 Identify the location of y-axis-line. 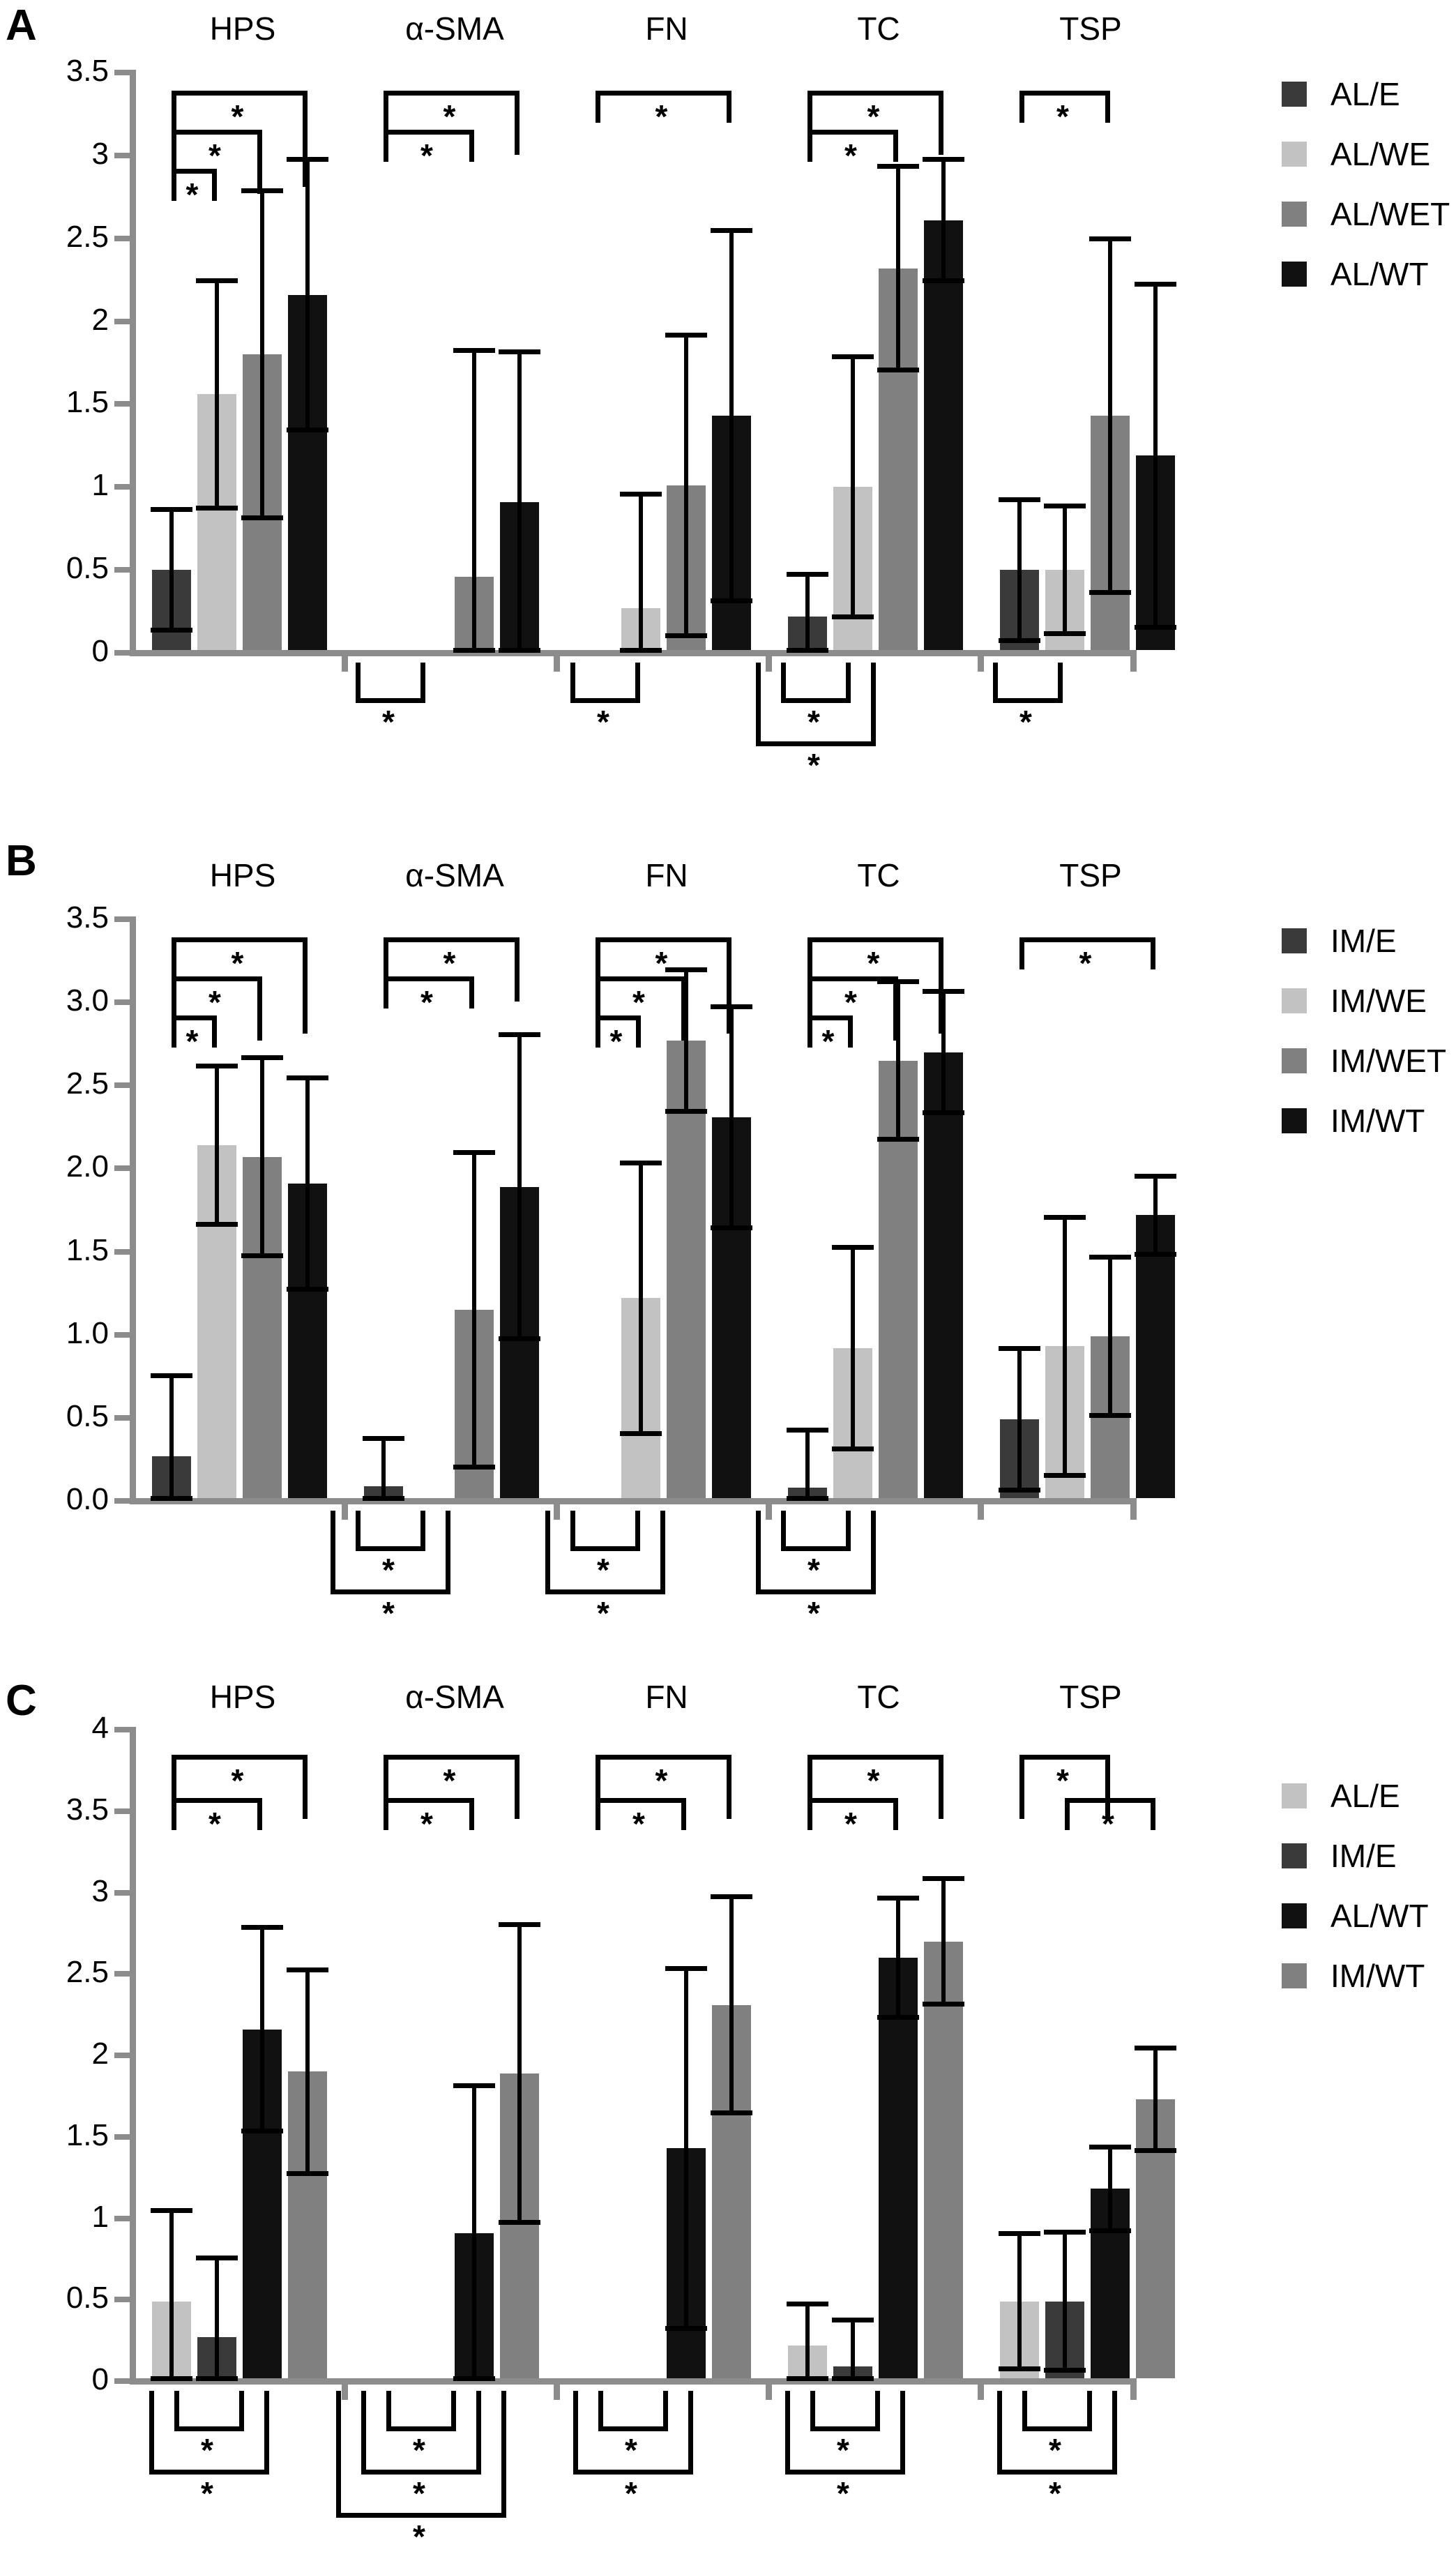
(133, 2054).